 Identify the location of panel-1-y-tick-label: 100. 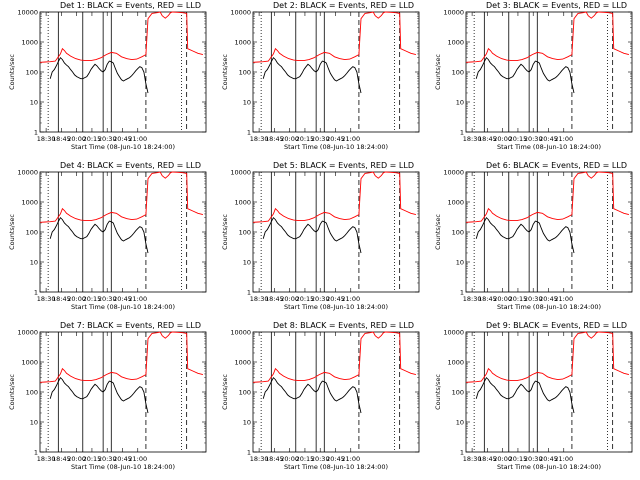
(32, 73).